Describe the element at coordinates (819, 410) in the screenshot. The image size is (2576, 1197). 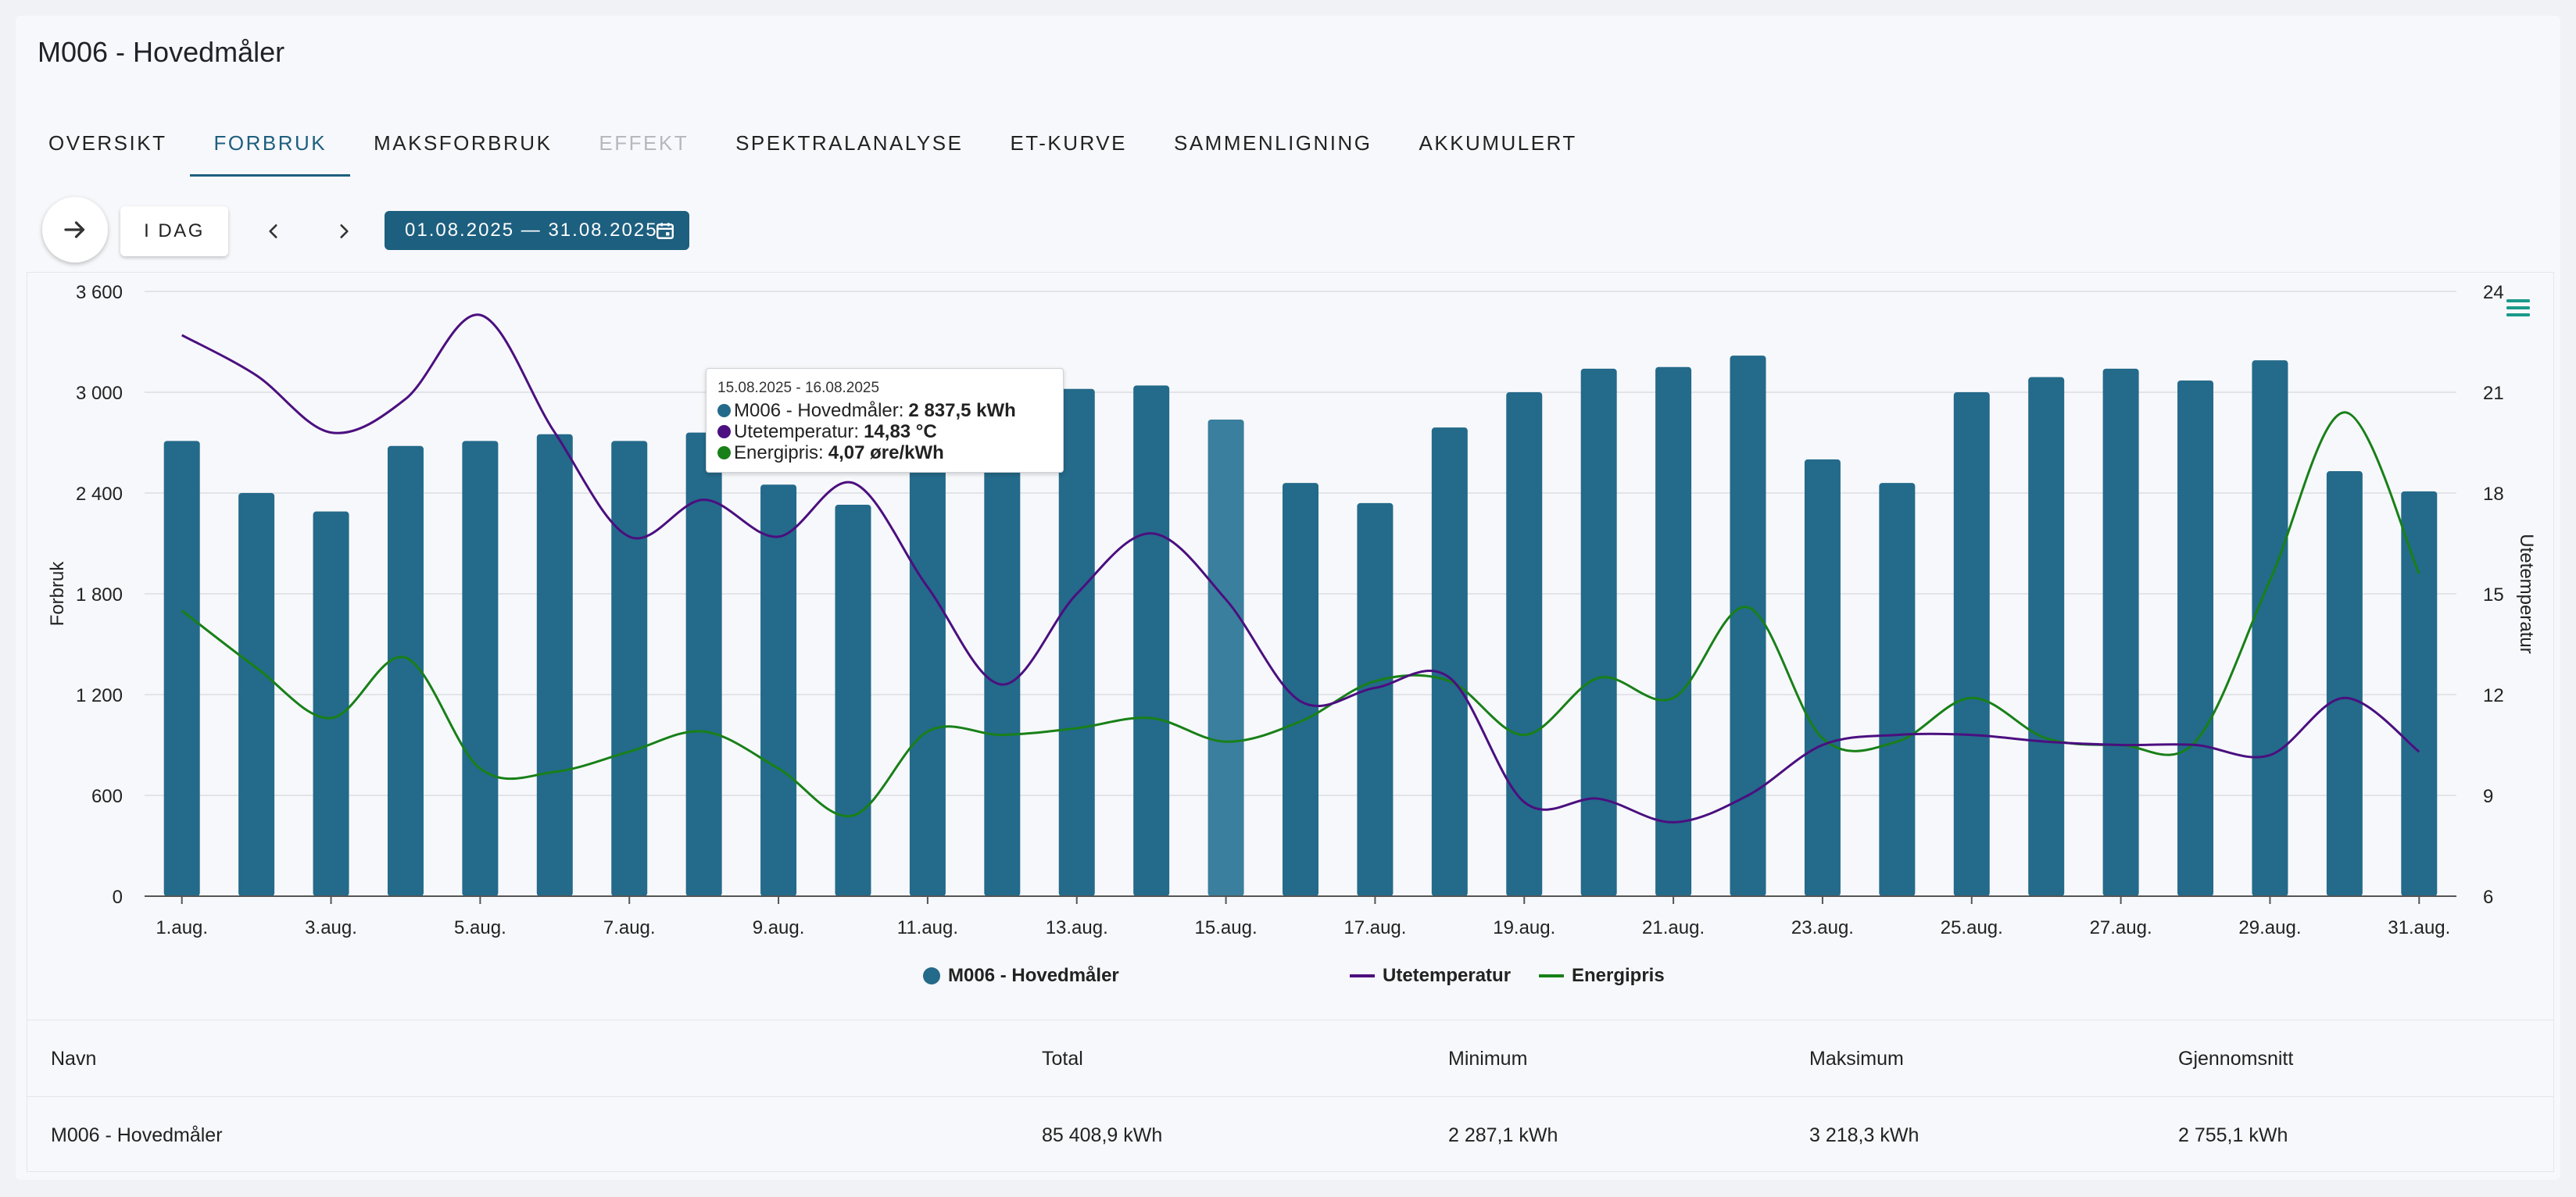
I see `tooltip-meter-label: M006 - Hovedmåler:` at that location.